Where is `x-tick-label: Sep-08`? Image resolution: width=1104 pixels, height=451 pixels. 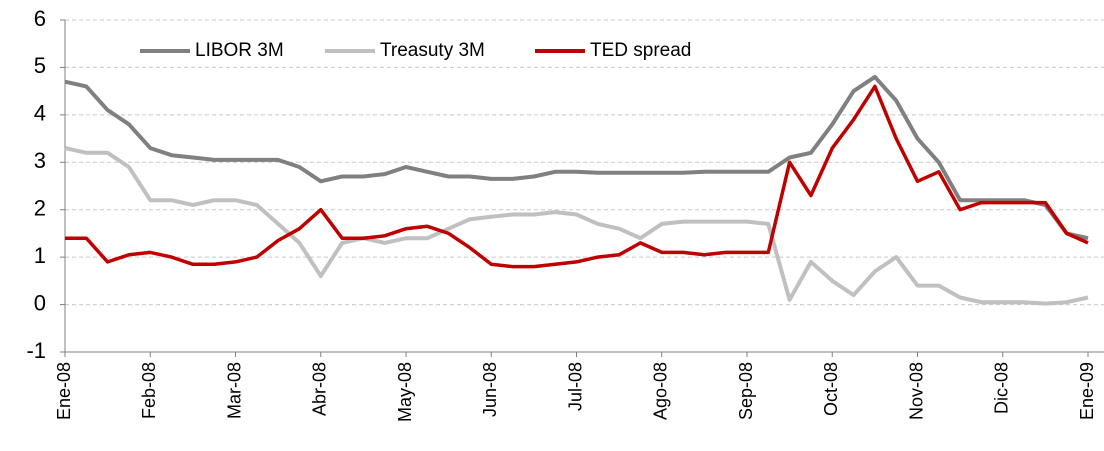
x-tick-label: Sep-08 is located at coordinates (746, 391).